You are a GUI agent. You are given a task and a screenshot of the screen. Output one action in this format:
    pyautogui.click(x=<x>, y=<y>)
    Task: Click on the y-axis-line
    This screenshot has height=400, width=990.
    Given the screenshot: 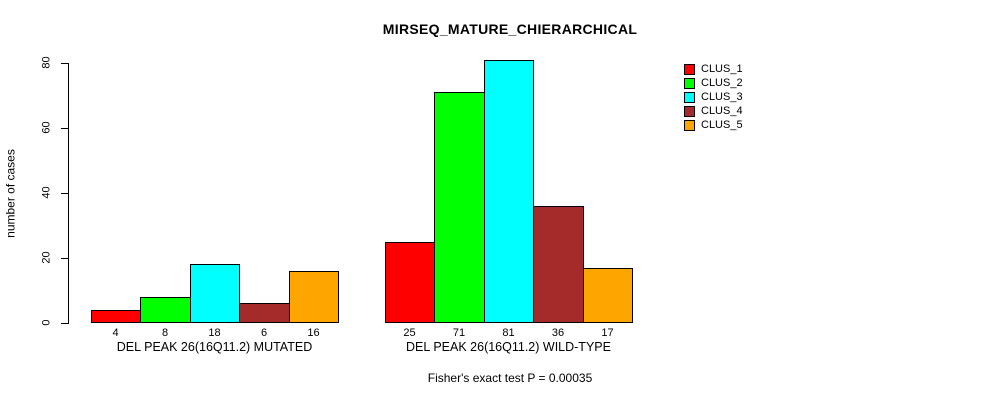 What is the action you would take?
    pyautogui.click(x=68, y=193)
    